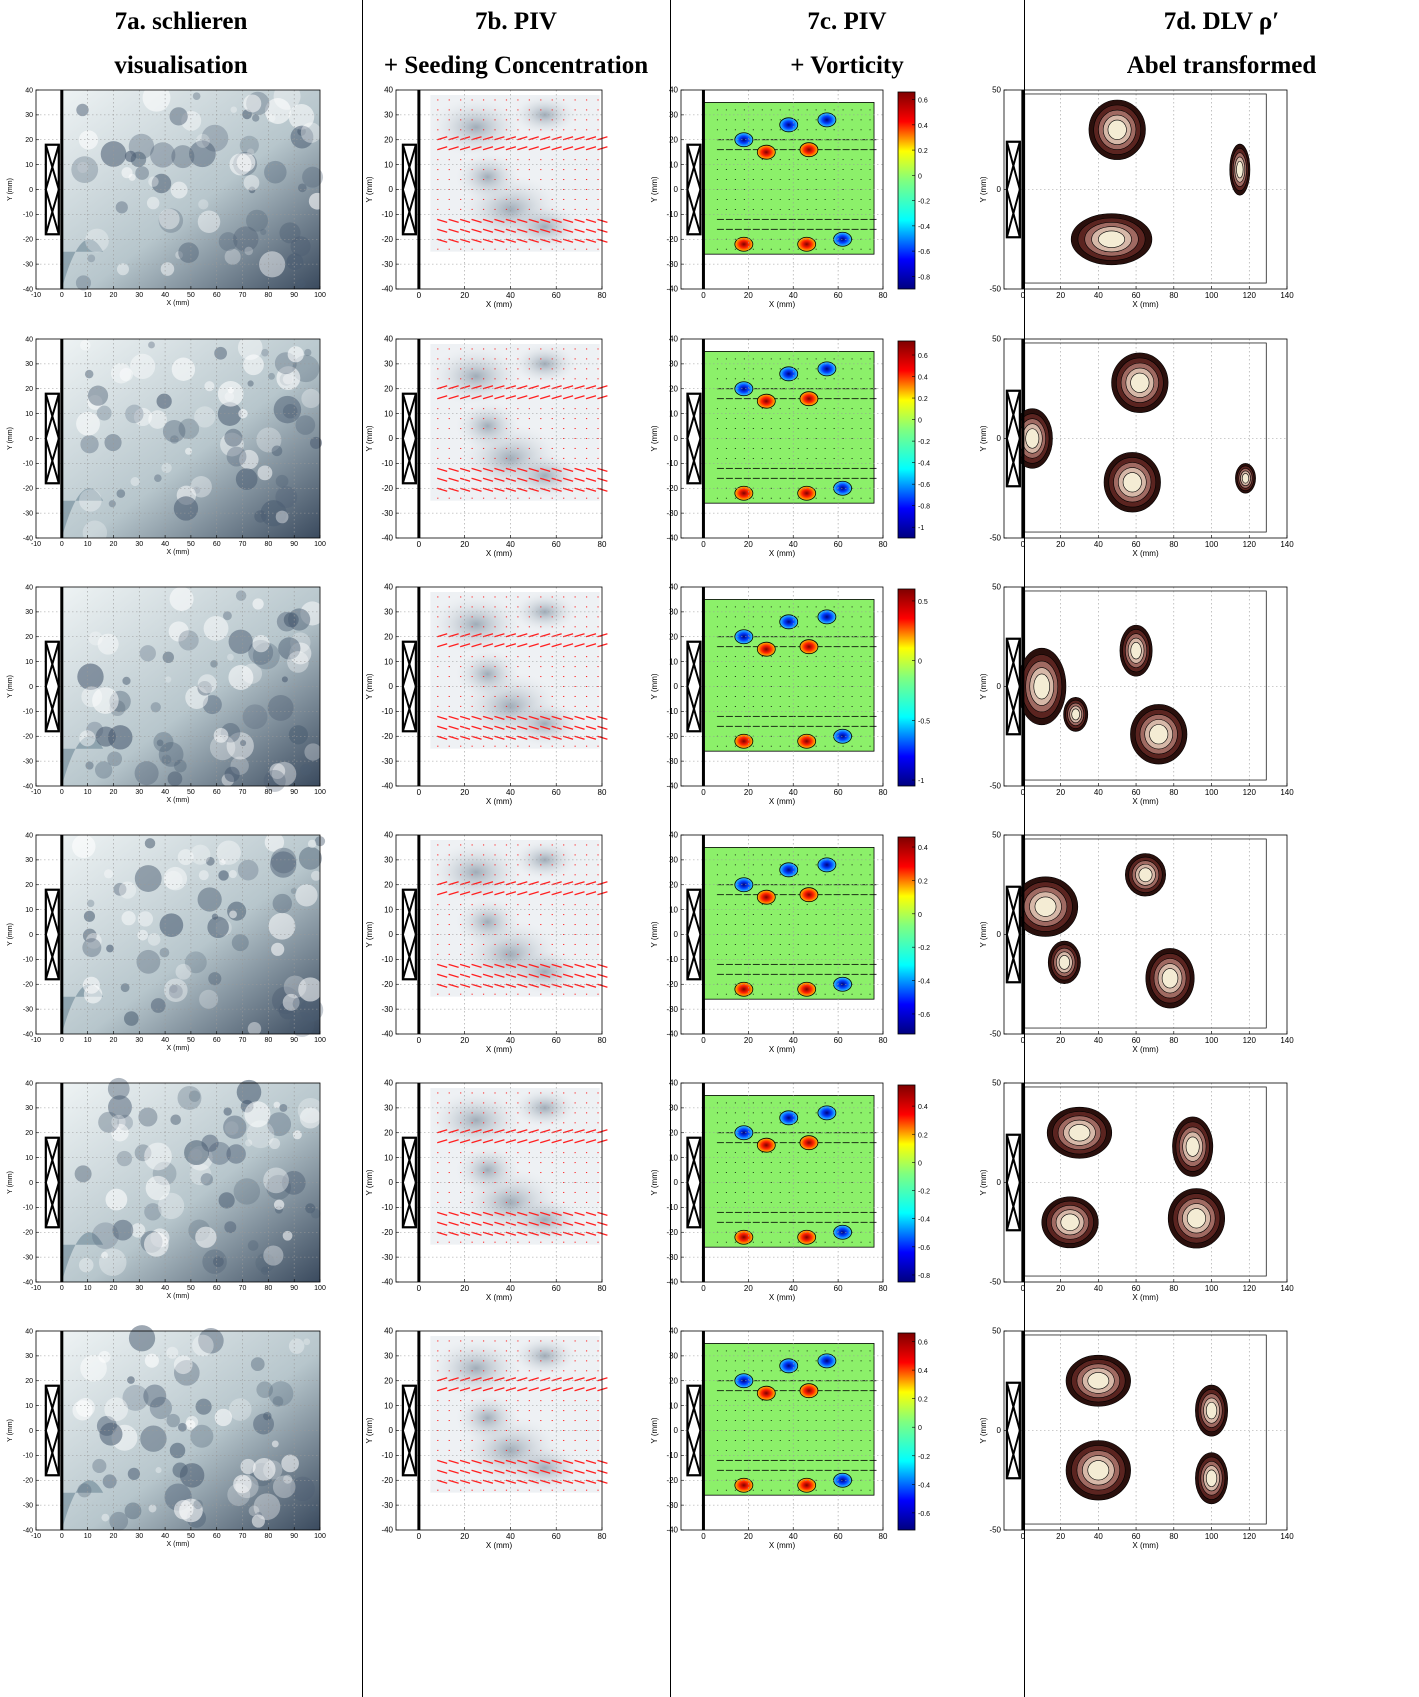 The height and width of the screenshot is (1697, 1419). I want to click on y-tick-label: 40, so click(388, 1083).